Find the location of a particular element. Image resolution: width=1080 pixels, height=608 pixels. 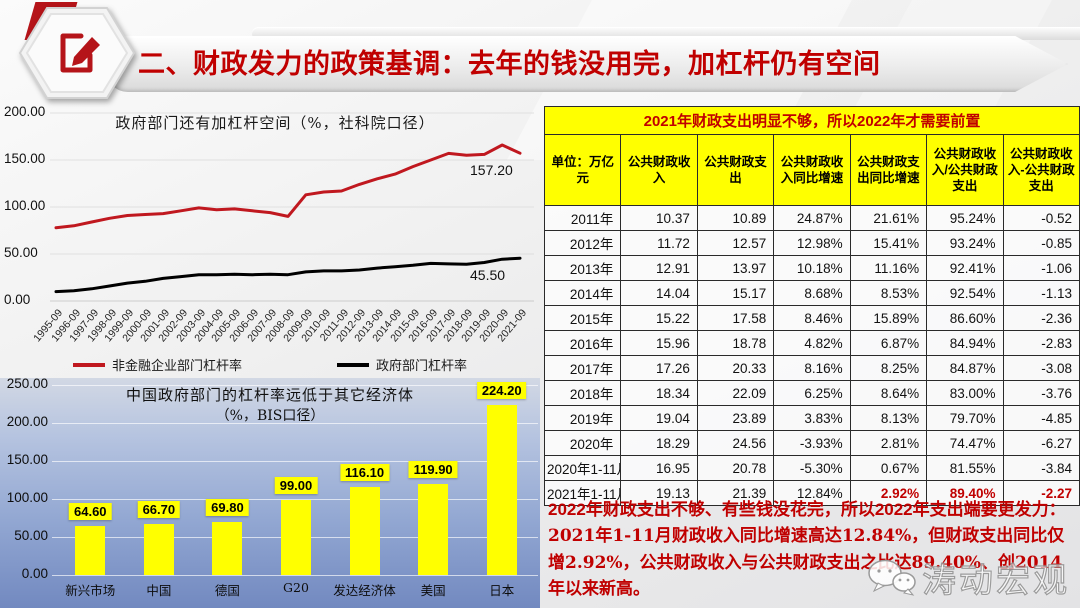

table-cell: 22.09 is located at coordinates (735, 393).